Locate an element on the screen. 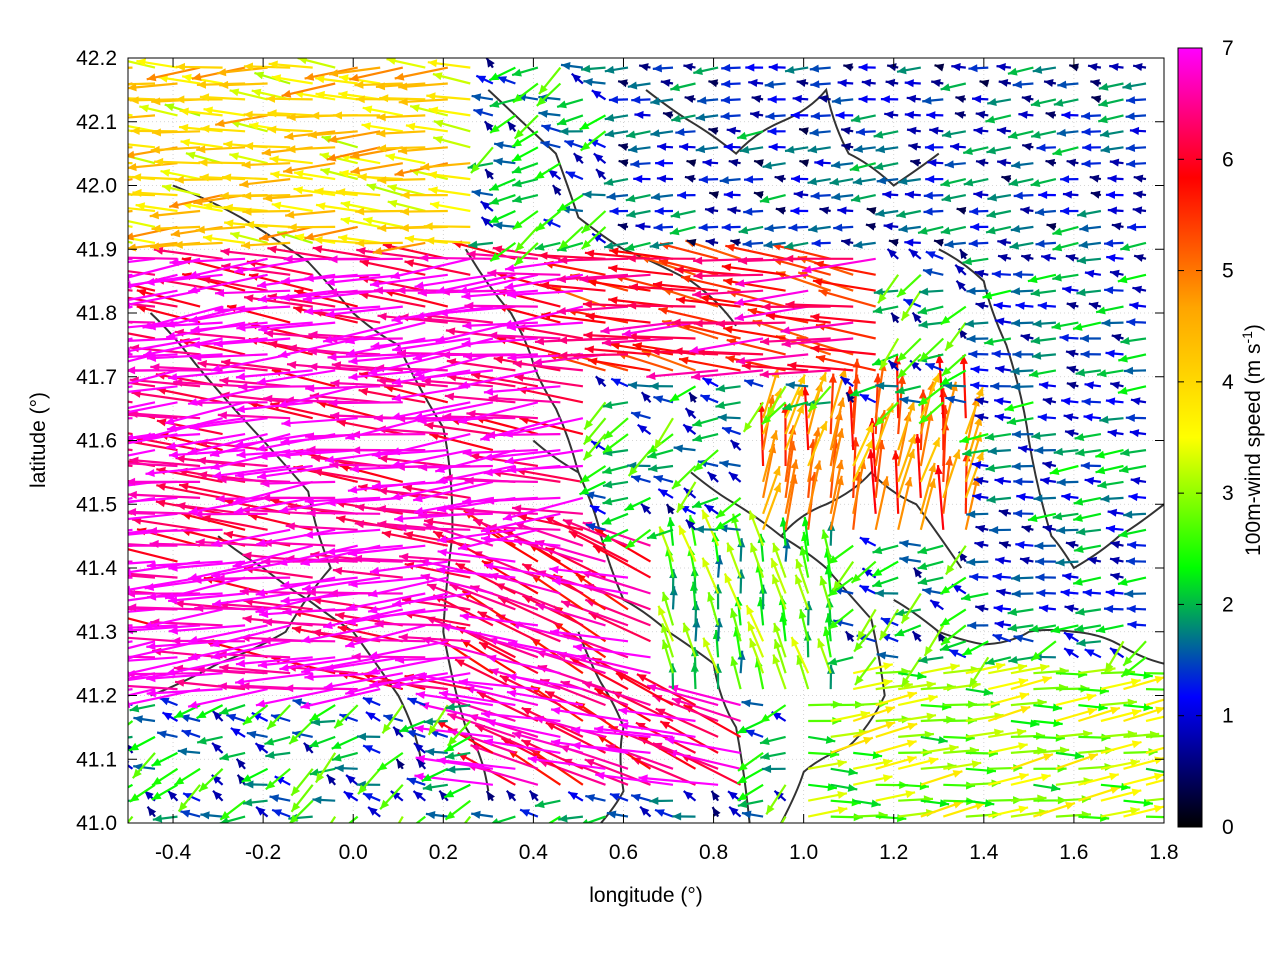  y-tick-label: 41.1 is located at coordinates (96, 759).